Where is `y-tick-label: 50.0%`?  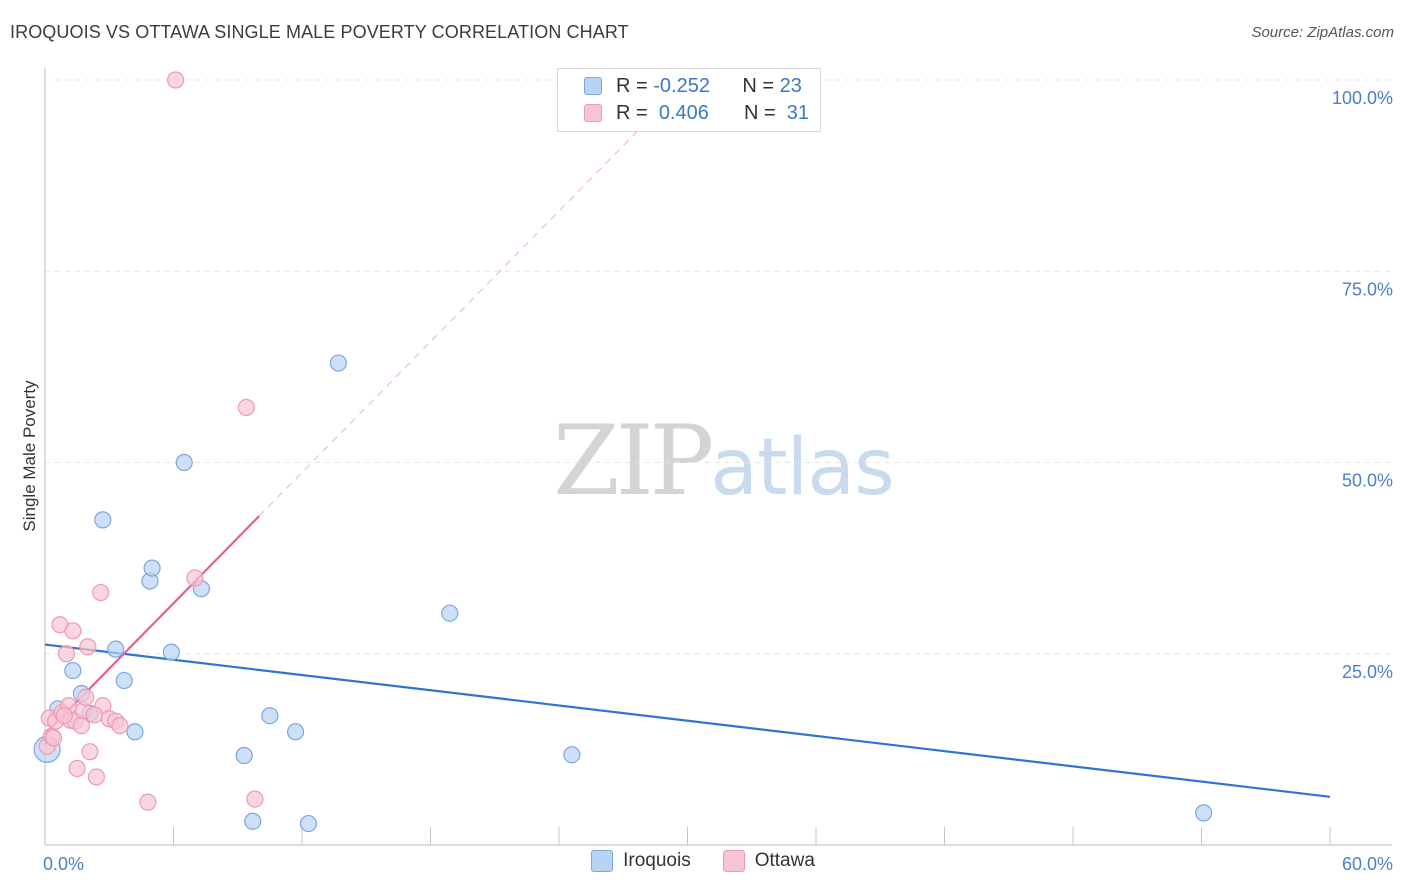 y-tick-label: 50.0% is located at coordinates (1367, 481).